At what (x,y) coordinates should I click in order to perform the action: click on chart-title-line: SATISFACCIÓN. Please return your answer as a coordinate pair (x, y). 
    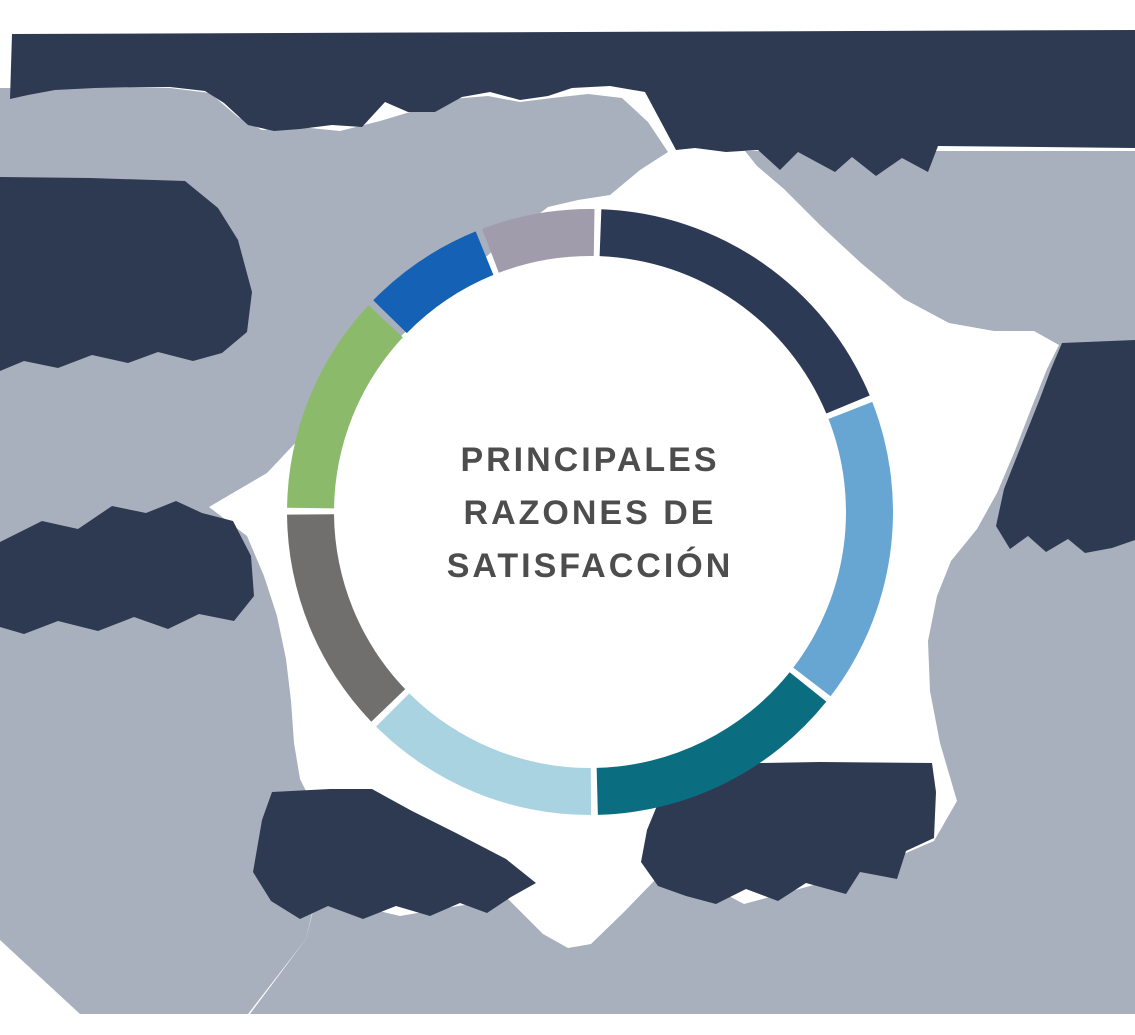
    Looking at the image, I should click on (590, 566).